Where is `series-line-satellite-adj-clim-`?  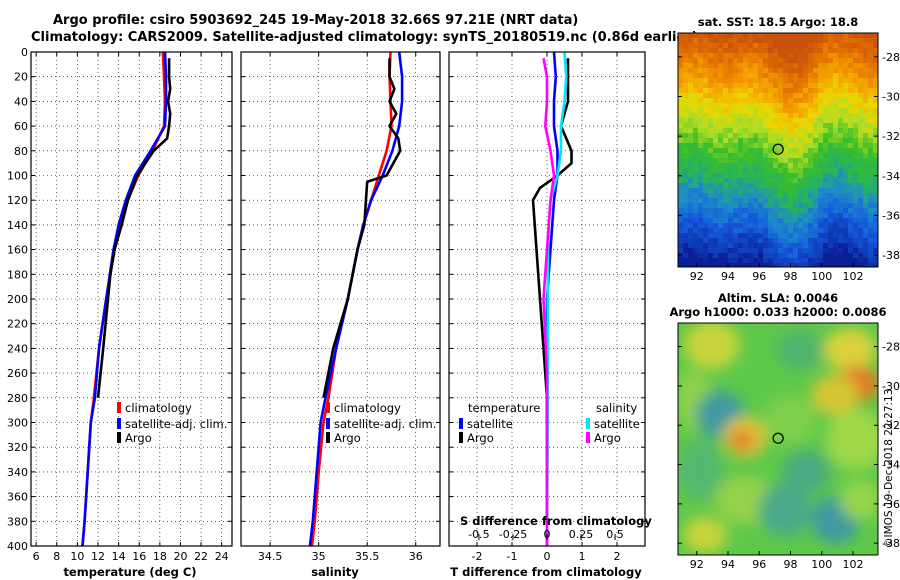
series-line-satellite-adj-clim- is located at coordinates (124, 299).